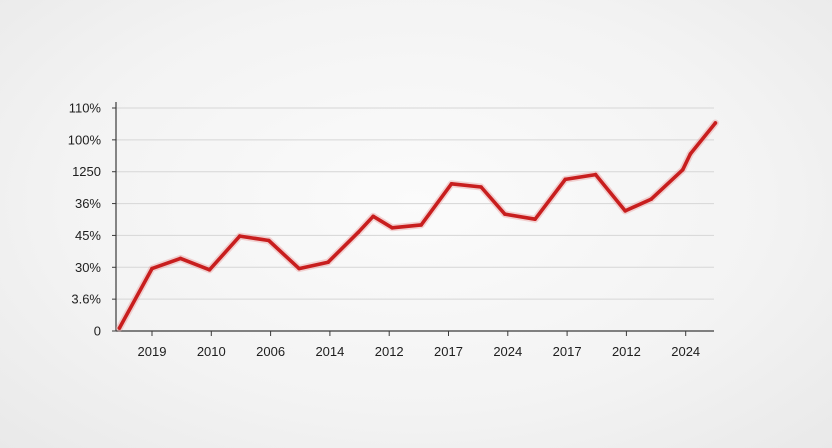 This screenshot has height=448, width=832. What do you see at coordinates (88, 203) in the screenshot?
I see `y-tick-label: 36%` at bounding box center [88, 203].